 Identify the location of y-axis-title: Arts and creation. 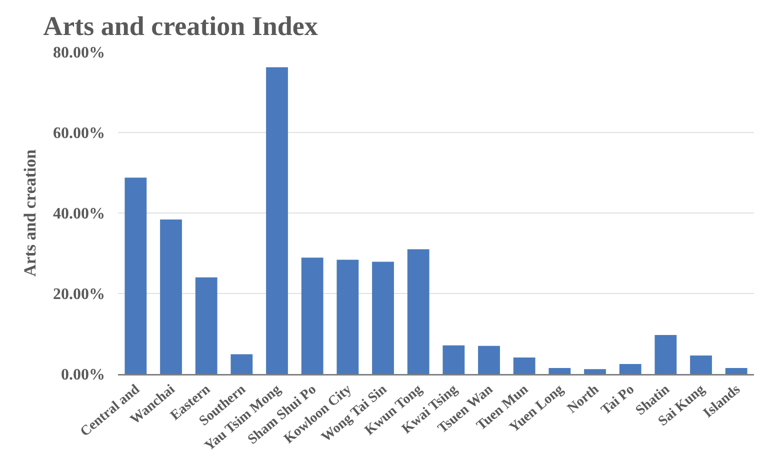
(30, 212).